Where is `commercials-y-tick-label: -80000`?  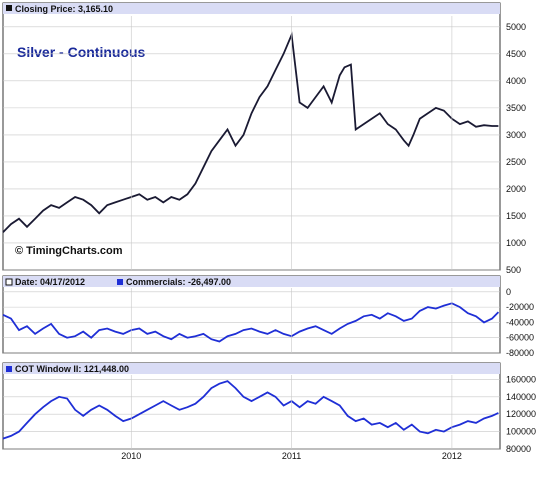
commercials-y-tick-label: -80000 is located at coordinates (520, 353).